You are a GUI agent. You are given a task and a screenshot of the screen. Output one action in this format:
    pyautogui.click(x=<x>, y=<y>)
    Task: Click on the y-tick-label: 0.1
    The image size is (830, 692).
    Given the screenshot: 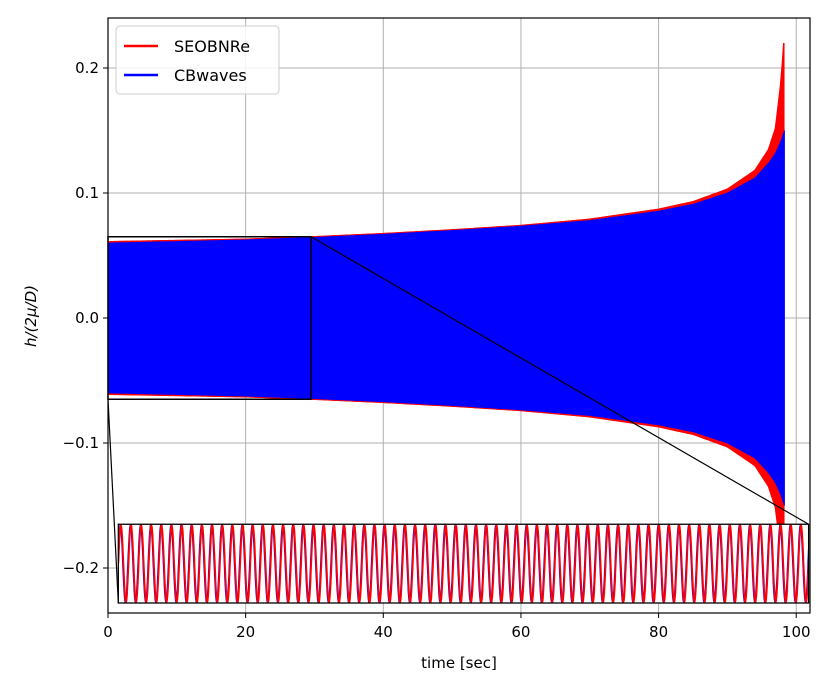 What is the action you would take?
    pyautogui.click(x=87, y=193)
    